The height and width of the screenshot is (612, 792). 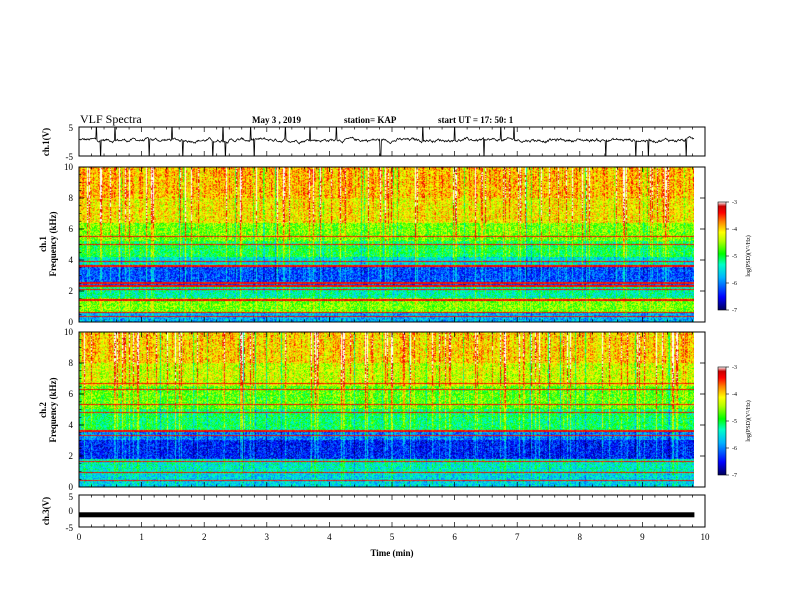 I want to click on ch1-colorbar-tick-label: -5, so click(x=734, y=257).